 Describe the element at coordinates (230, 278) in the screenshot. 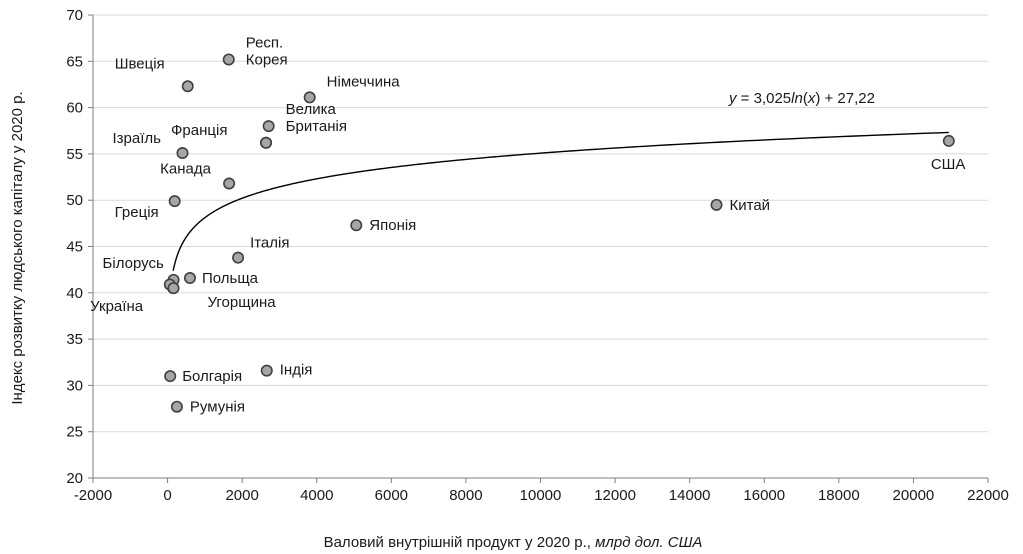

I see `data-label: Польща` at that location.